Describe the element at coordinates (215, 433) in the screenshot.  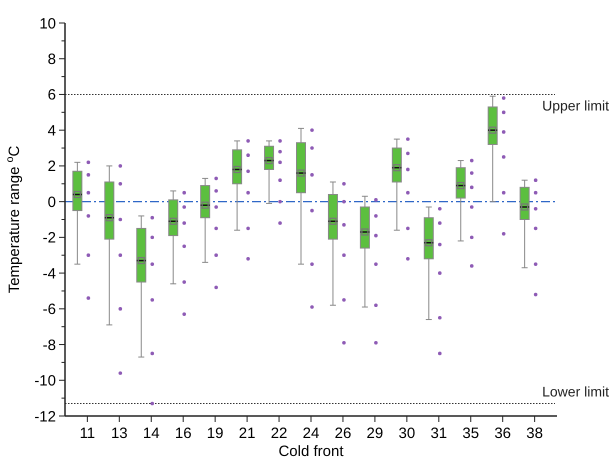
I see `x-tick-label: 19` at that location.